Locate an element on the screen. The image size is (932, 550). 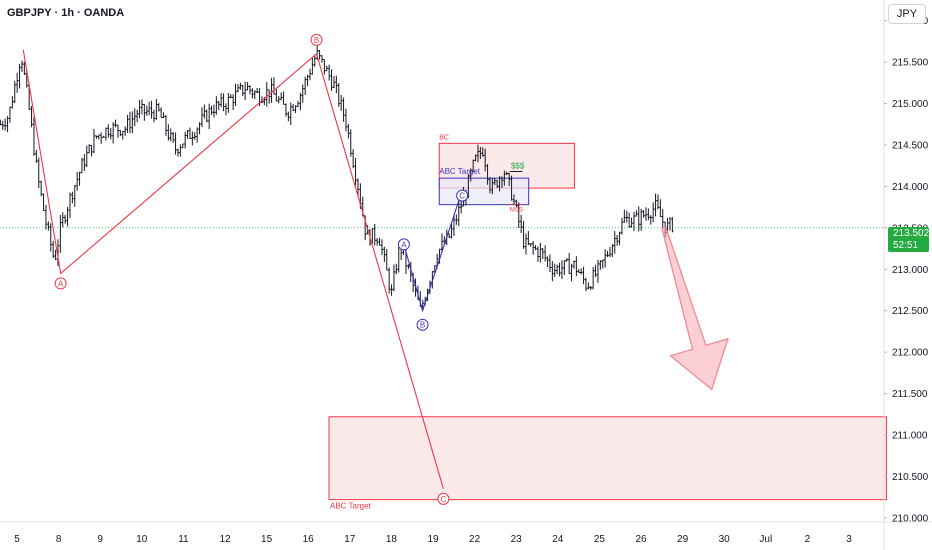
subwave-label-c-circle is located at coordinates (462, 195).